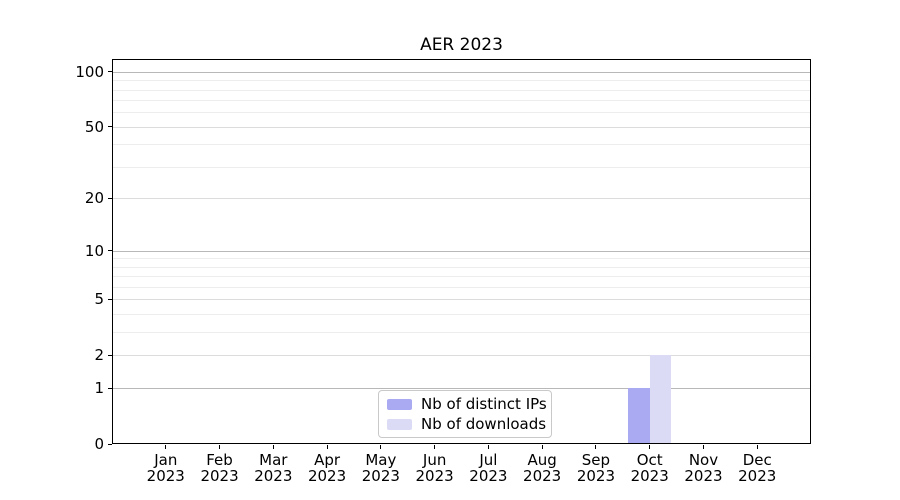 The height and width of the screenshot is (500, 900). Describe the element at coordinates (99, 299) in the screenshot. I see `y-tick-label: 5` at that location.